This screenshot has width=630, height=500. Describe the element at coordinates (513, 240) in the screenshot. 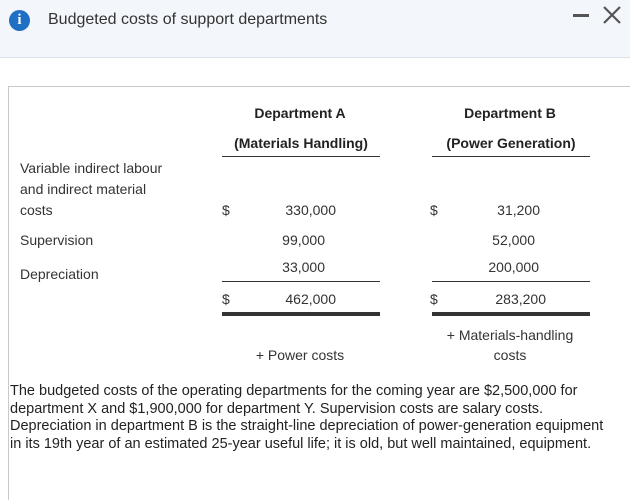

I see `dept-b-value: 52,000` at that location.